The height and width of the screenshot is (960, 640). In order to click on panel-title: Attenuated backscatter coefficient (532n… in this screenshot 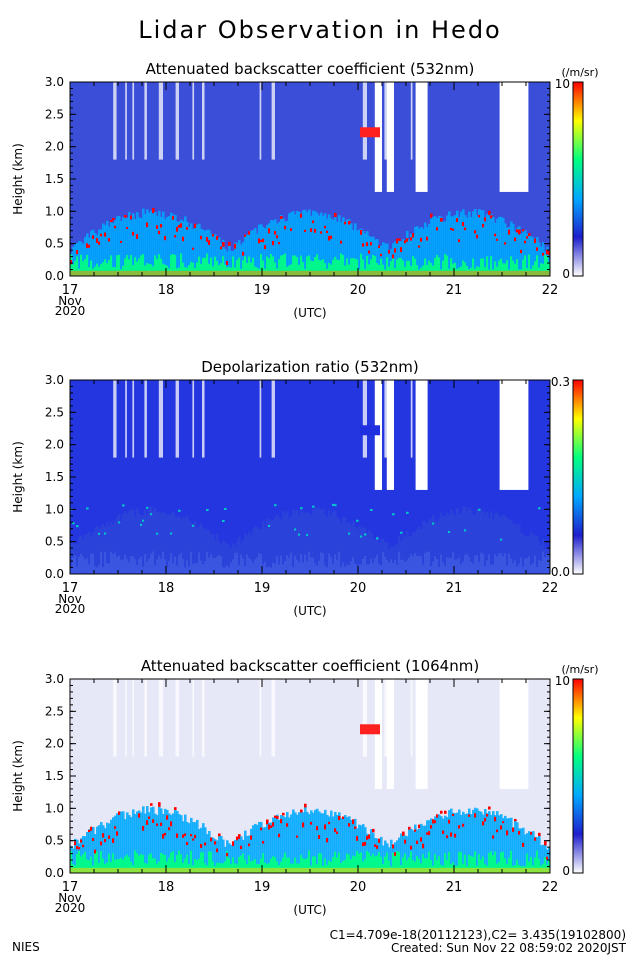, I will do `click(310, 69)`.